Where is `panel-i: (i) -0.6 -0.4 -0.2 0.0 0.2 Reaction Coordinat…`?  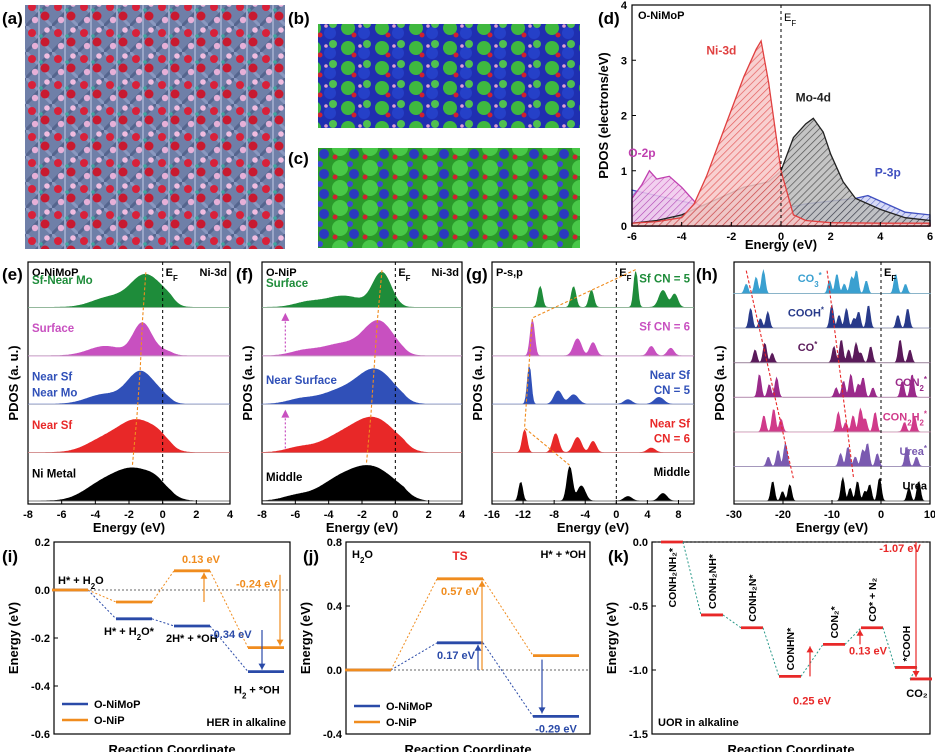 panel-i: (i) -0.6 -0.4 -0.2 0.0 0.2 Reaction Coordinat… is located at coordinates (146, 644).